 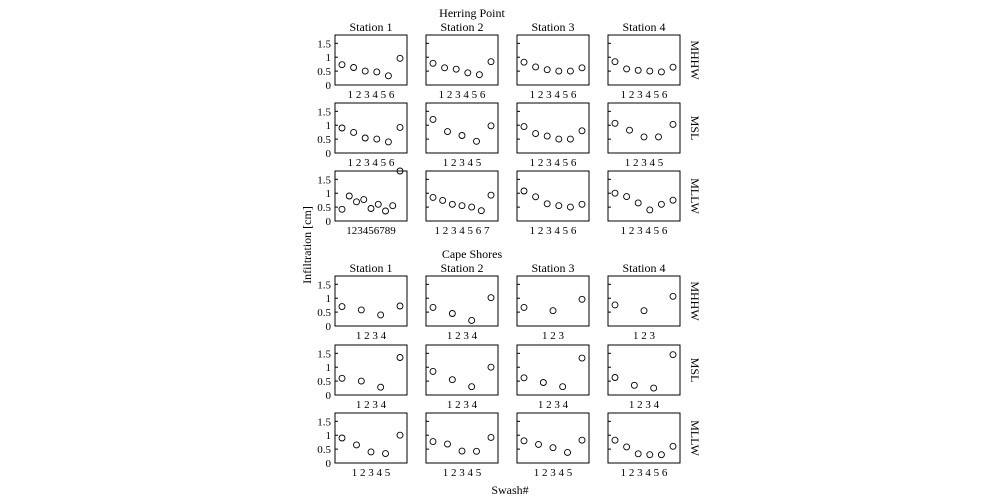 What do you see at coordinates (695, 196) in the screenshot?
I see `row-label: MLLW` at bounding box center [695, 196].